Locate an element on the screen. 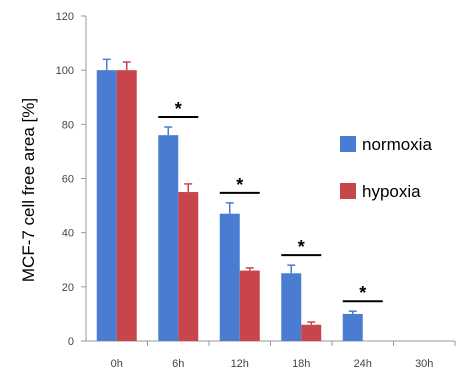 Image resolution: width=458 pixels, height=378 pixels. x-tick-label: 18h is located at coordinates (301, 364).